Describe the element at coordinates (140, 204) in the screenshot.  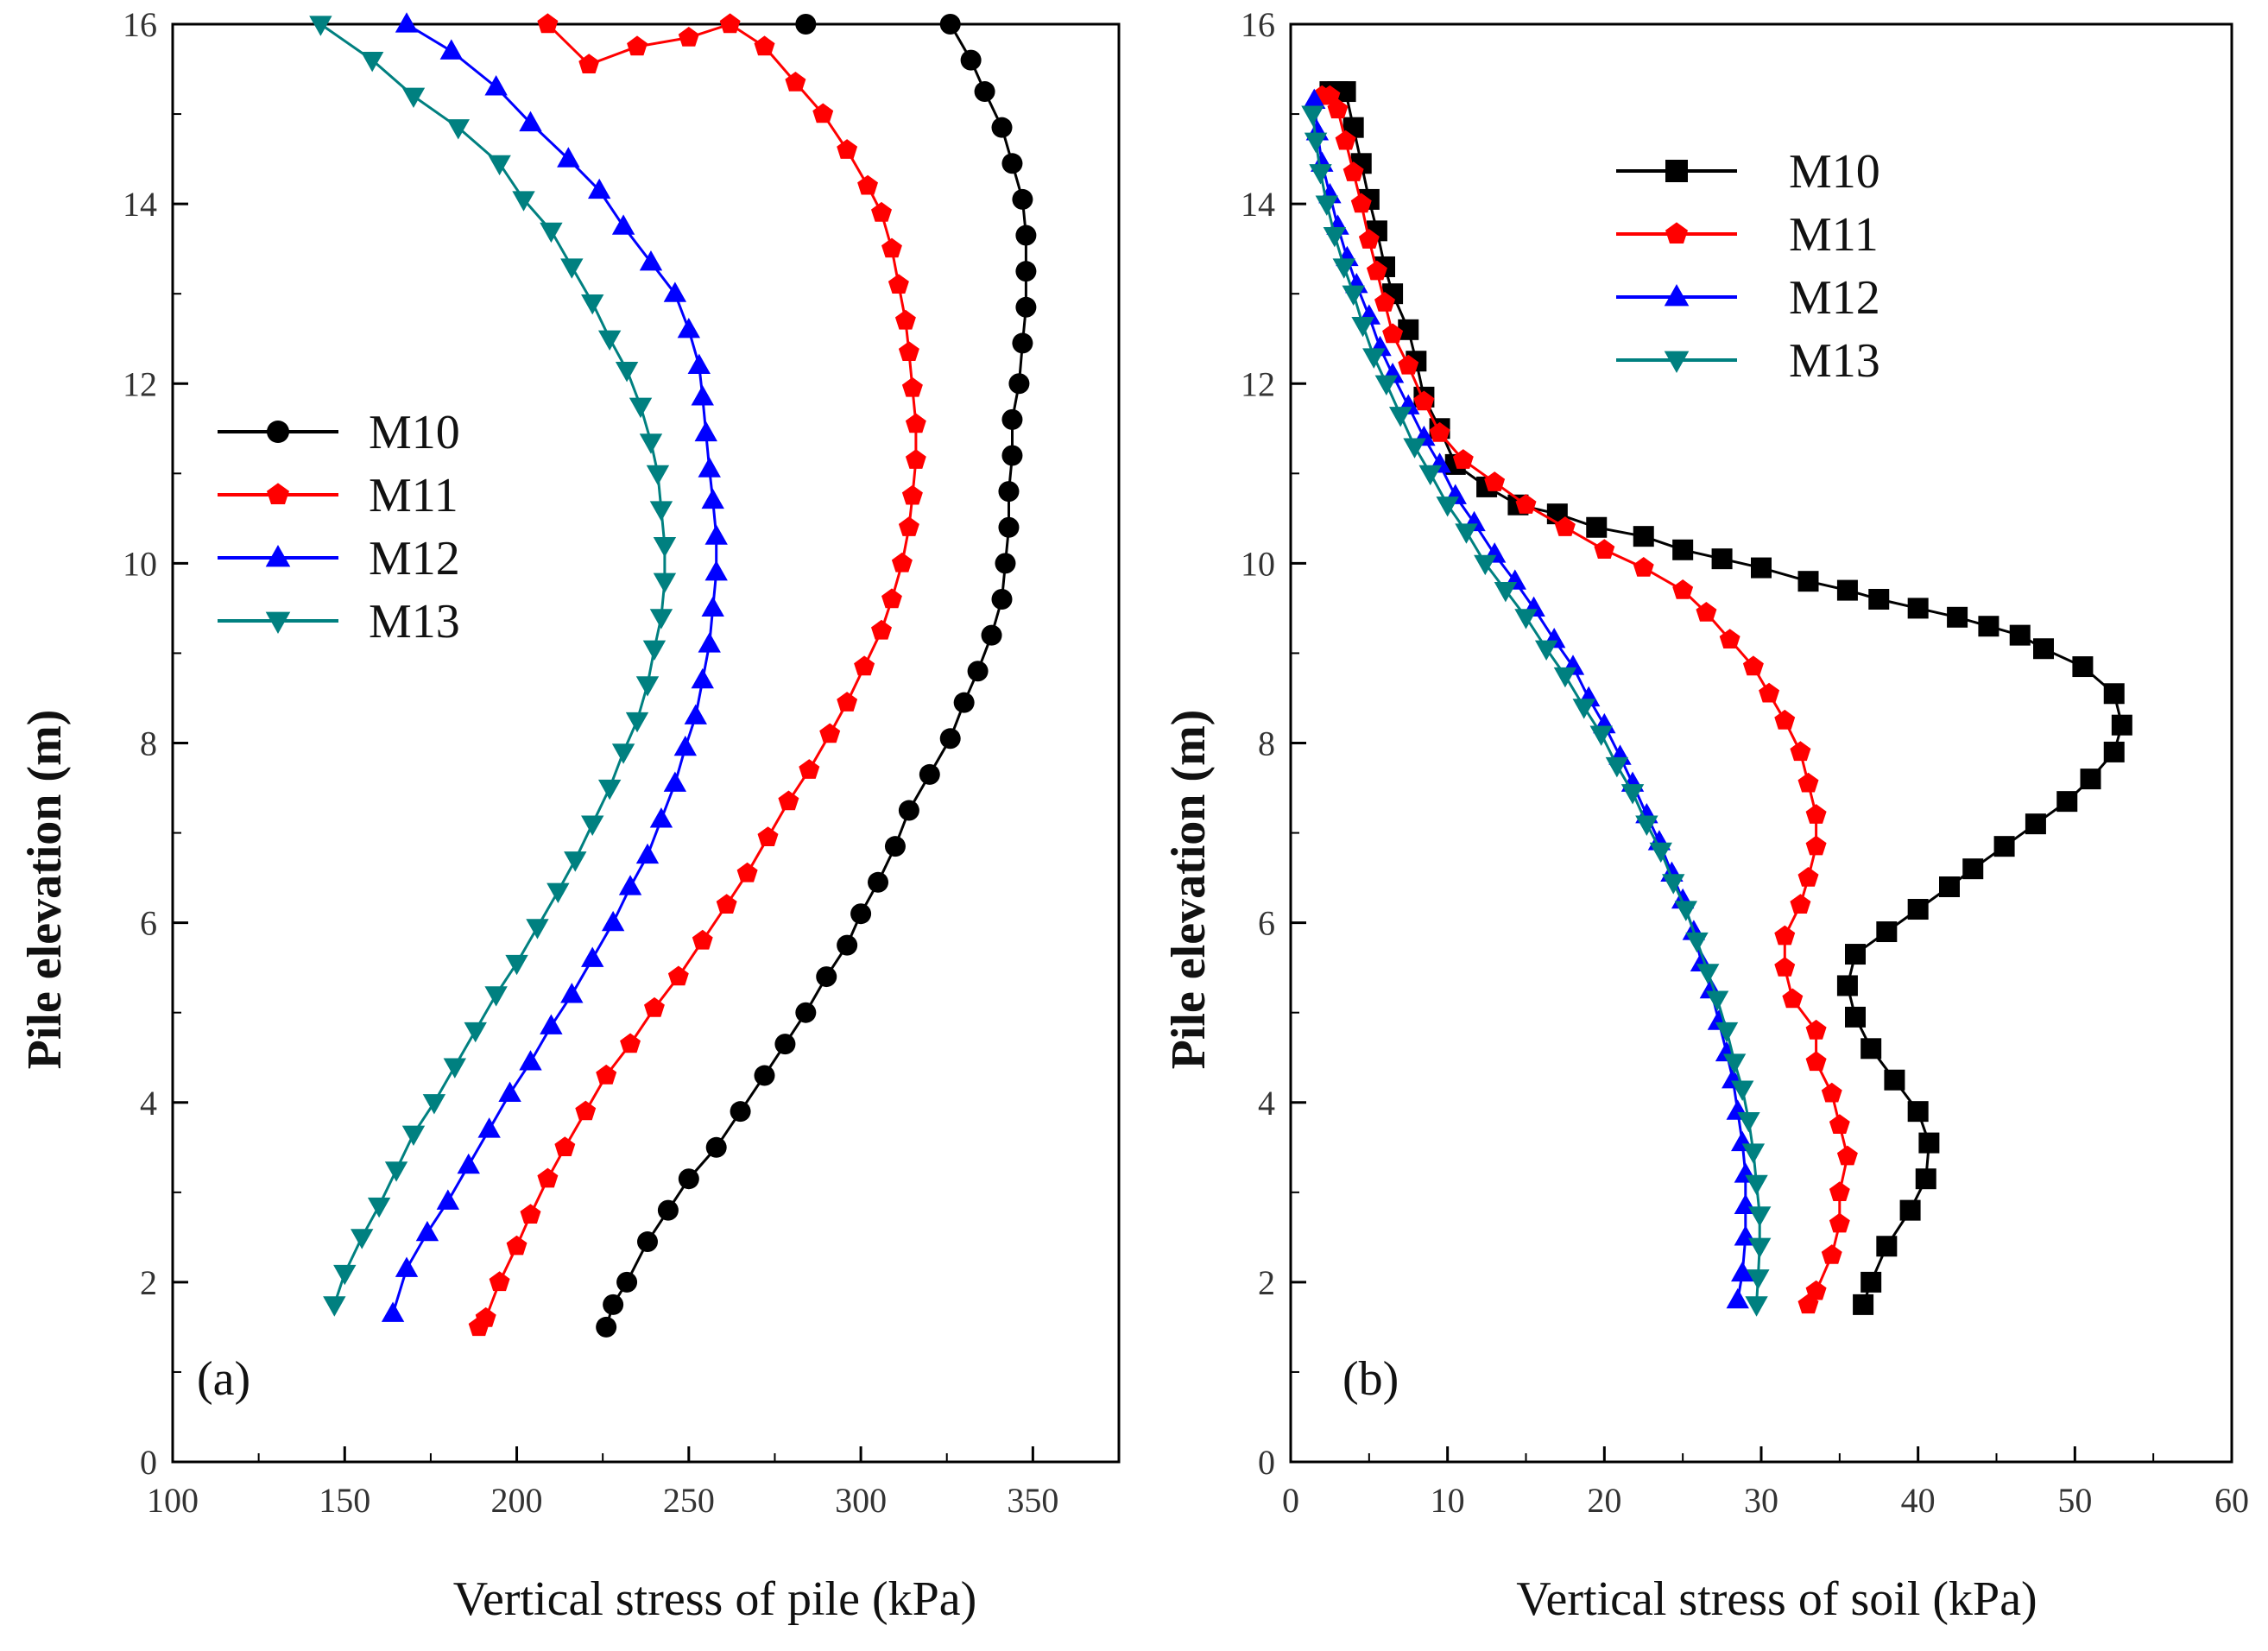
I see `y-tick-label: 14` at that location.